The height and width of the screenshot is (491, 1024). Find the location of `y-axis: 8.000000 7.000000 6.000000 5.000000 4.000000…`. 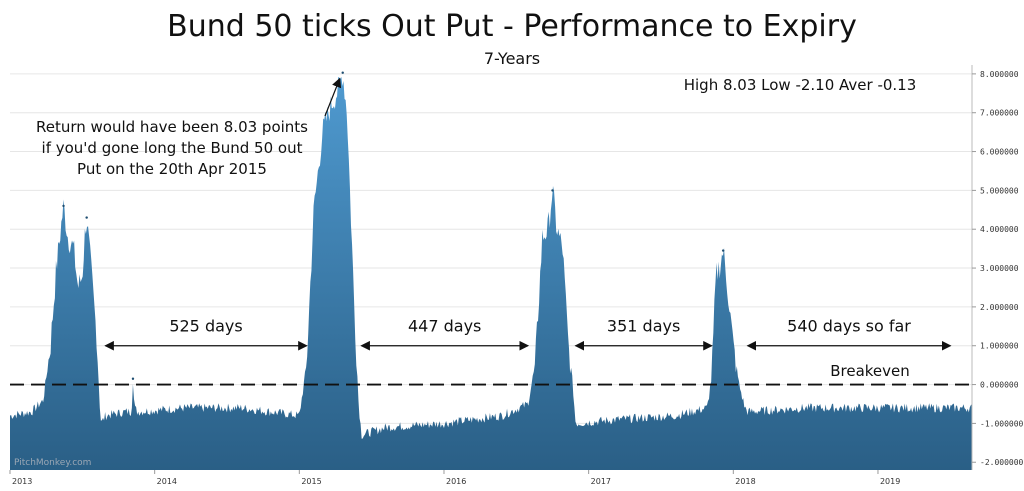

y-axis: 8.000000 7.000000 6.000000 5.000000 4.000000… is located at coordinates (997, 267).